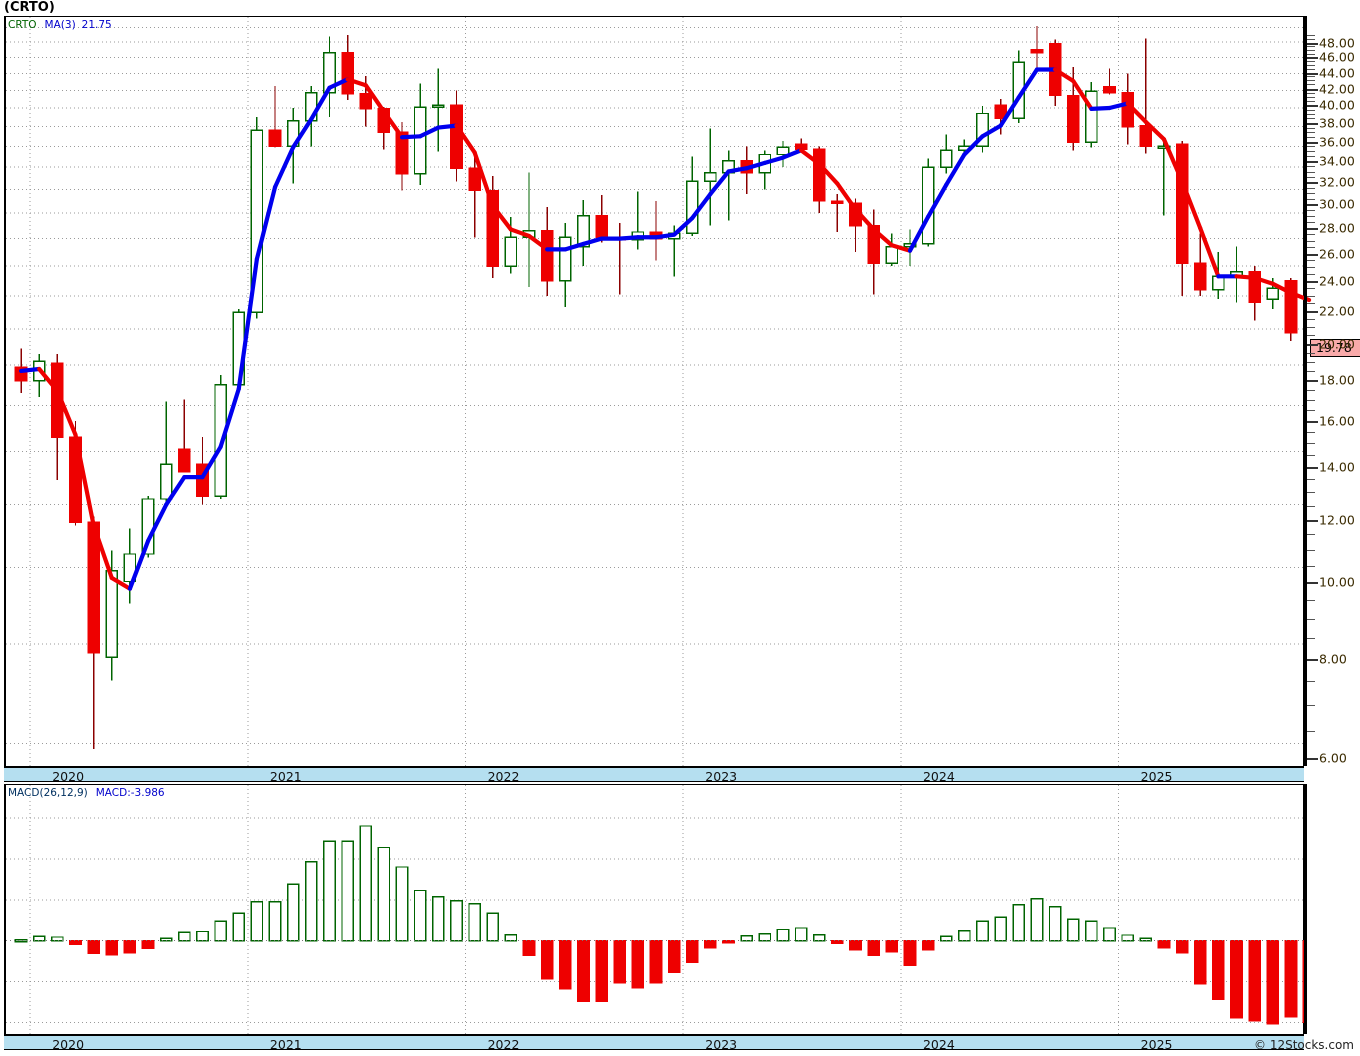 Image resolution: width=1360 pixels, height=1056 pixels. I want to click on y-axis-label: 36.00, so click(1337, 142).